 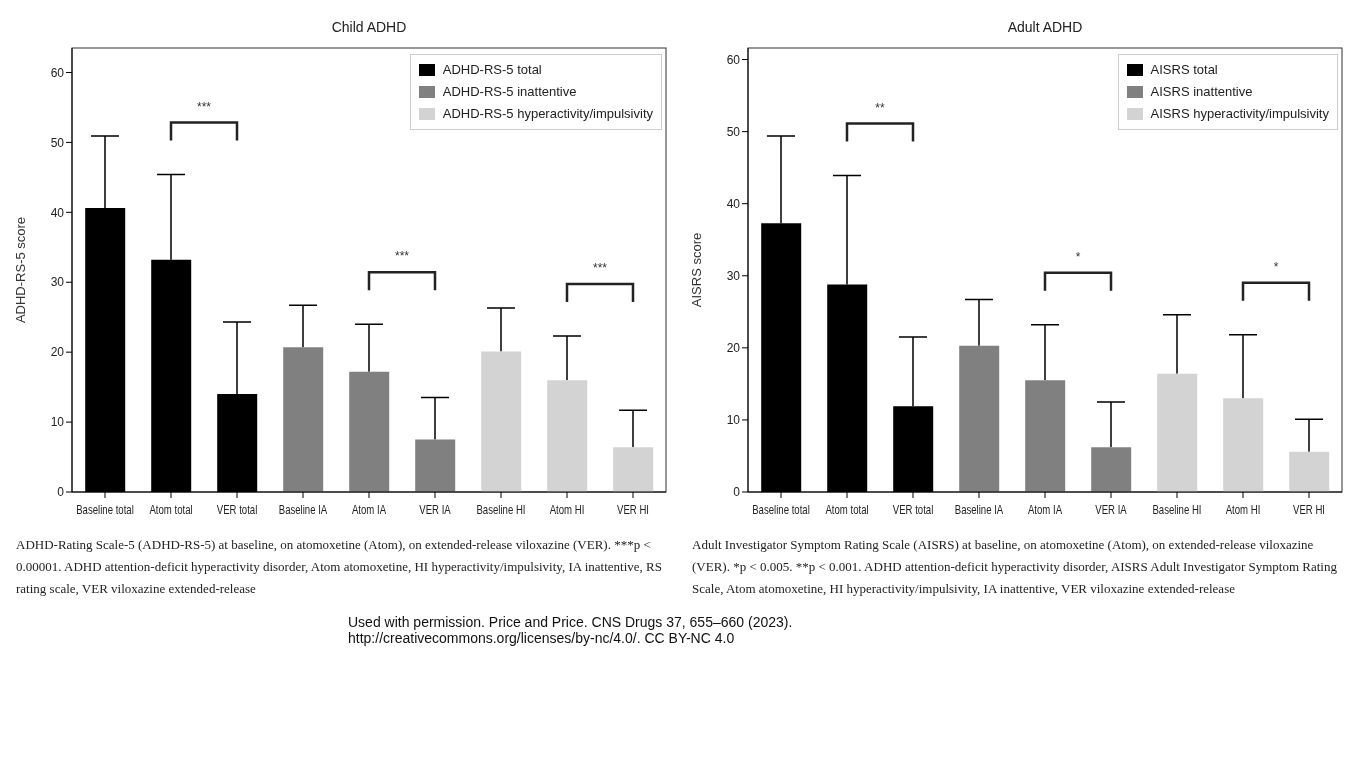 I want to click on legend-label: ADHD-RS-5 hyperactivity/impulsivity, so click(x=547, y=114).